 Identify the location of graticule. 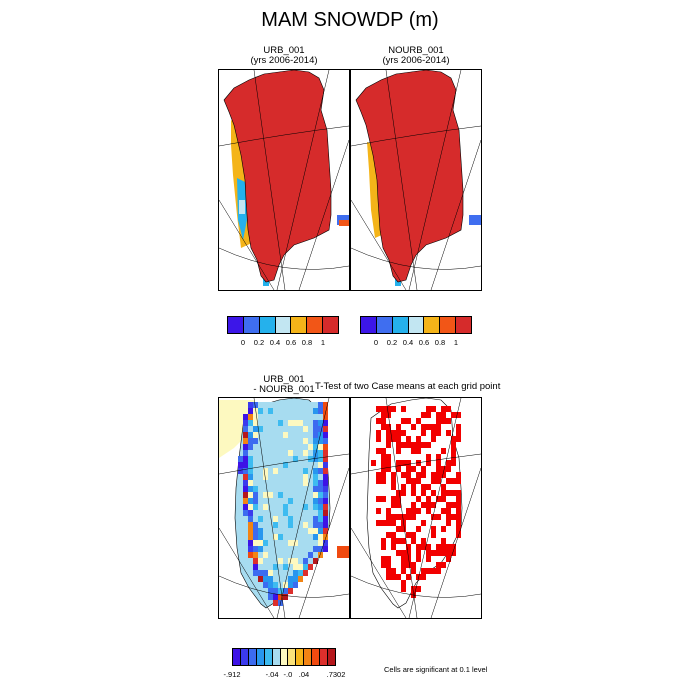
(284, 508).